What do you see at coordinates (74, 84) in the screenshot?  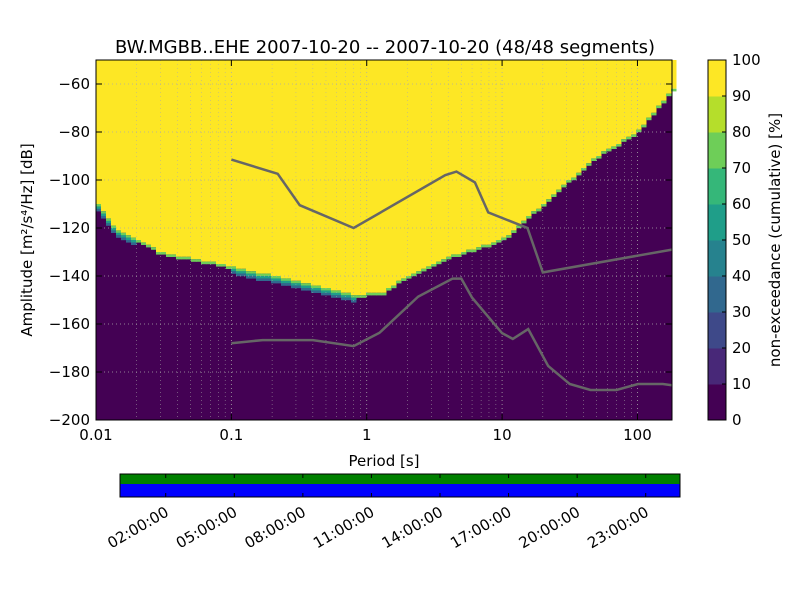 I see `y-tick-label: −60` at bounding box center [74, 84].